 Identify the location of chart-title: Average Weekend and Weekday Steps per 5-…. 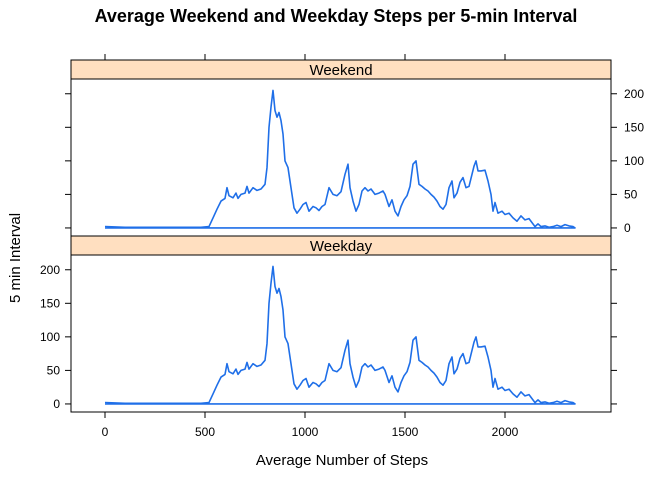
(336, 16).